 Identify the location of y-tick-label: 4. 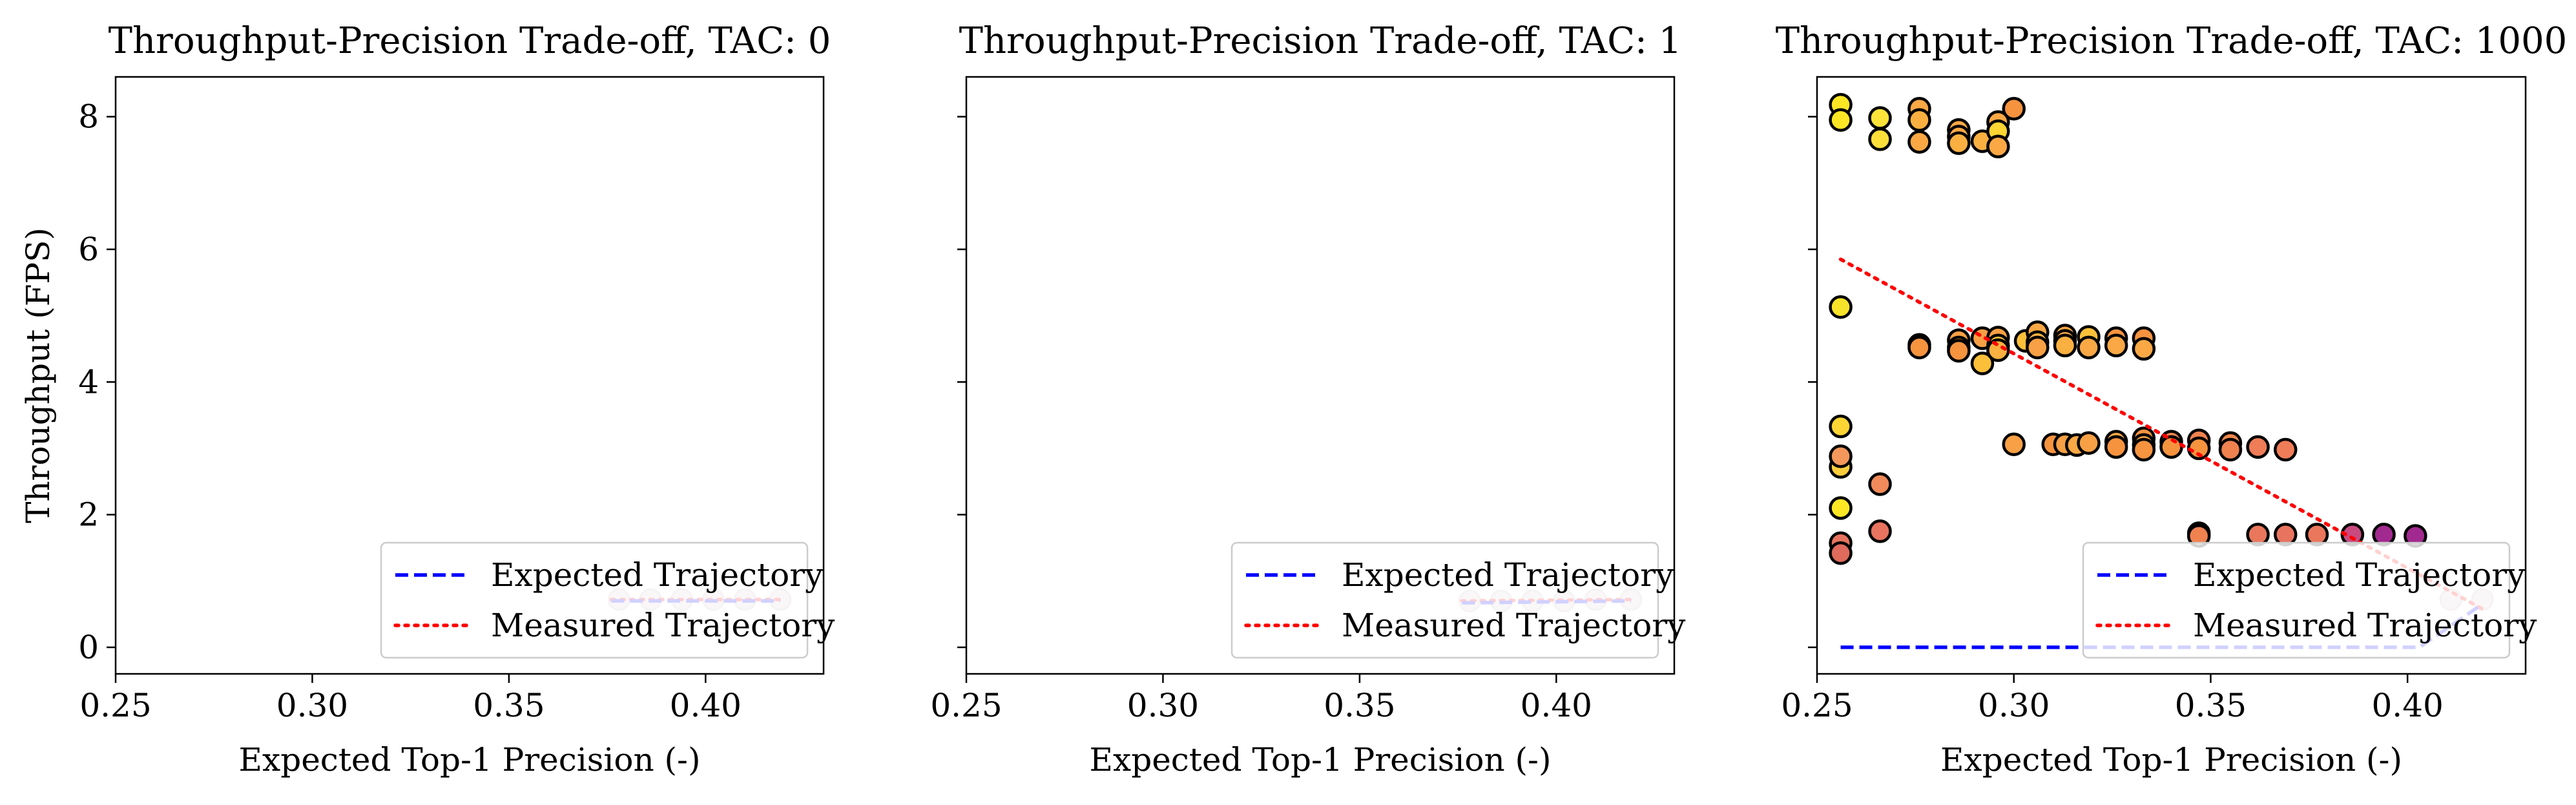
(88, 382).